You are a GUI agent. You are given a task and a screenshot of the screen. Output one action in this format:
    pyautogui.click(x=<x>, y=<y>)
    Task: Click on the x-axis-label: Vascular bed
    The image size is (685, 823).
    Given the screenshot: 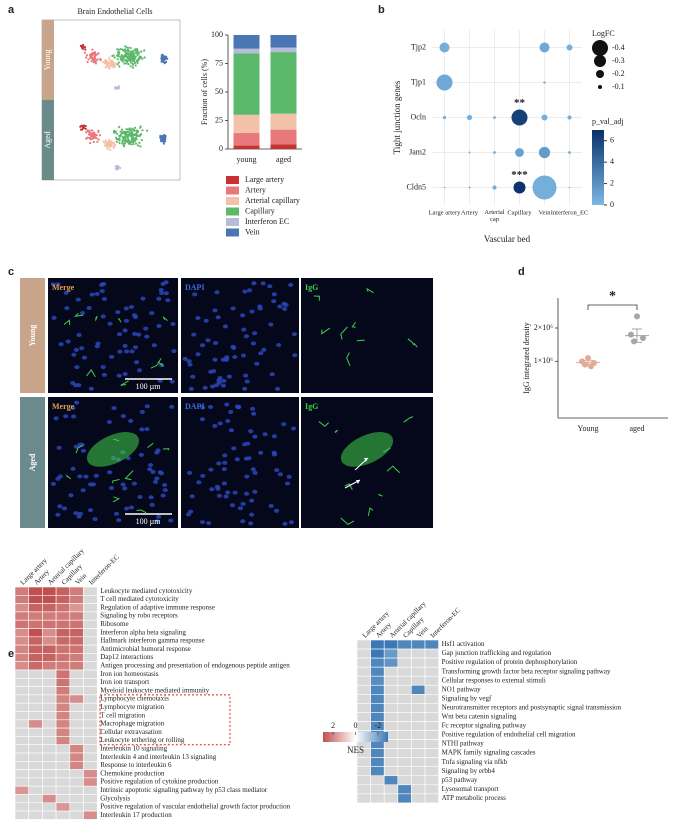 What is the action you would take?
    pyautogui.click(x=507, y=239)
    